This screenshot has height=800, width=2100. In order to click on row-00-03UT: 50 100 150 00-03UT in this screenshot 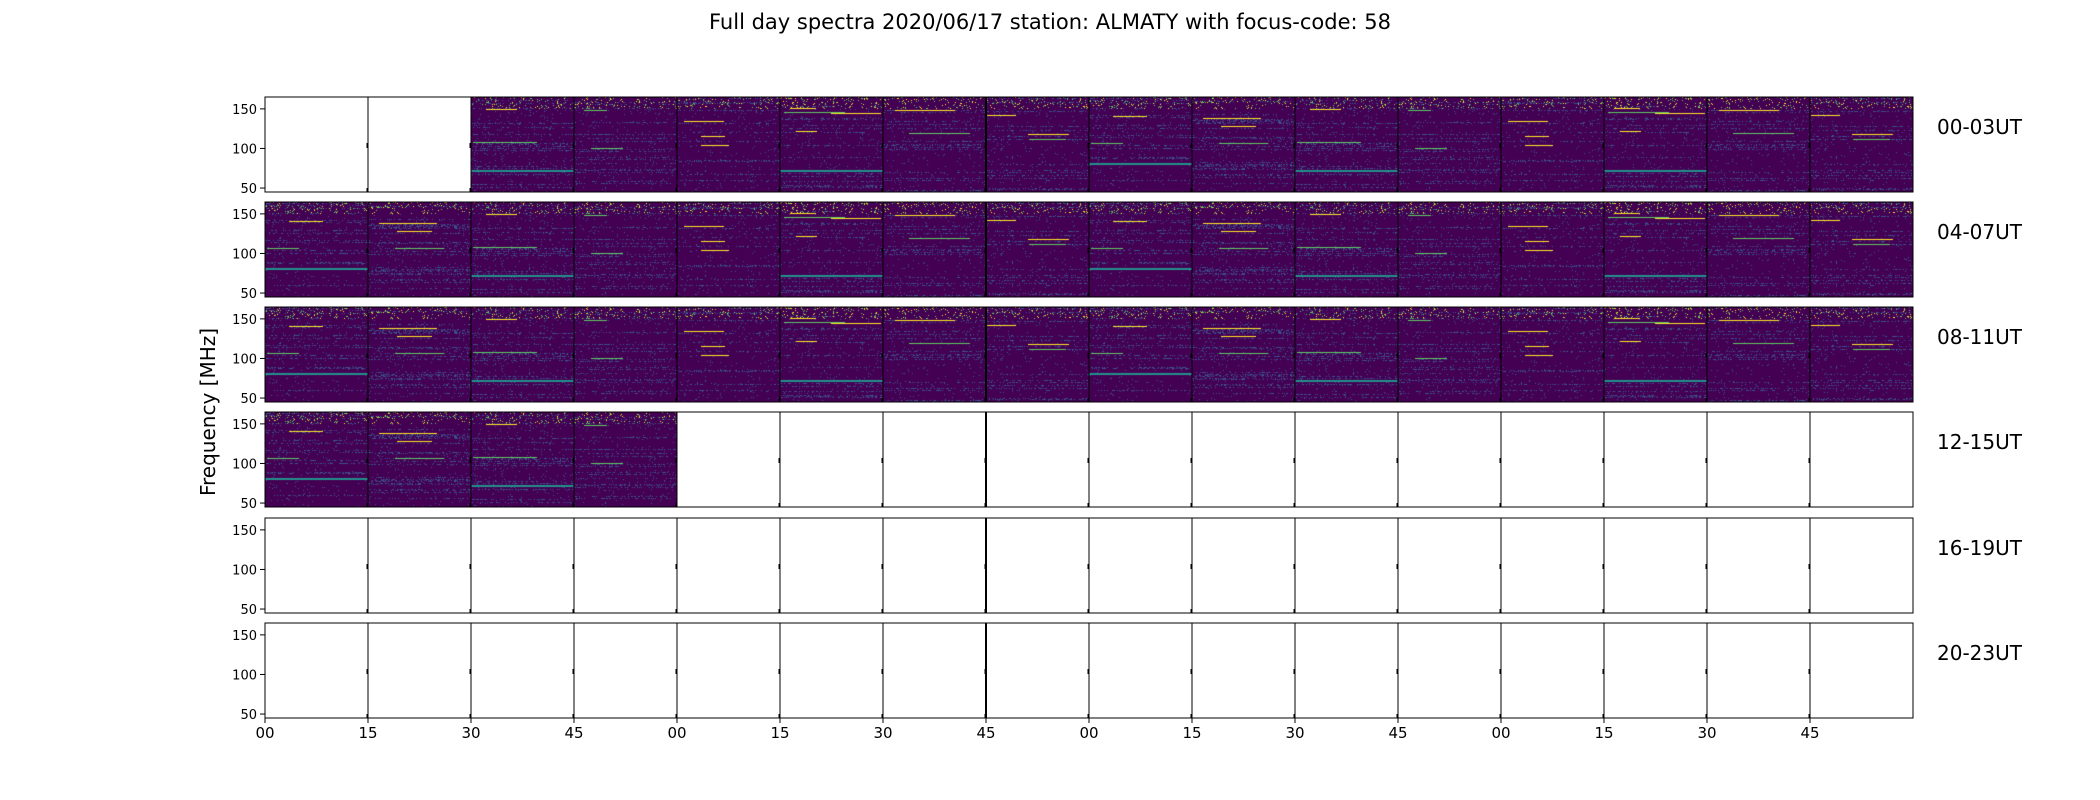, I will do `click(1127, 146)`.